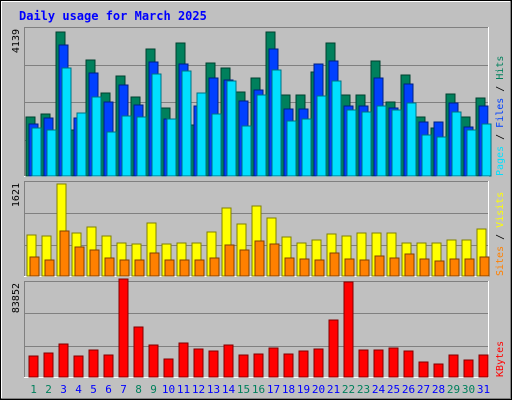 This screenshot has width=512, height=405. Describe the element at coordinates (348, 389) in the screenshot. I see `day-label-22: 22` at that location.